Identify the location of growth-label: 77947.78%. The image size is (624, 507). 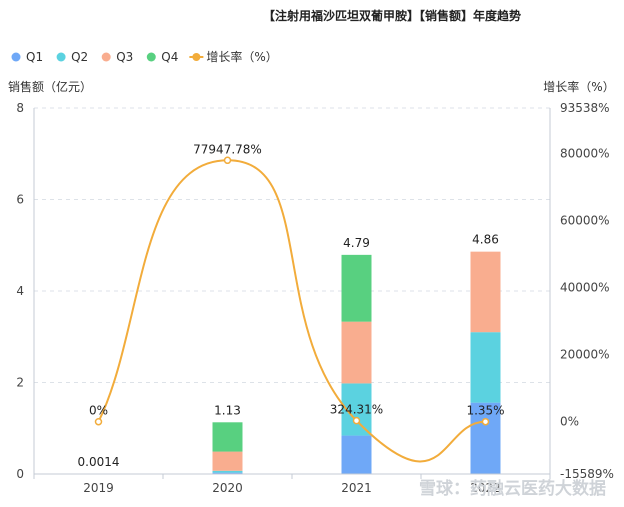
(227, 149).